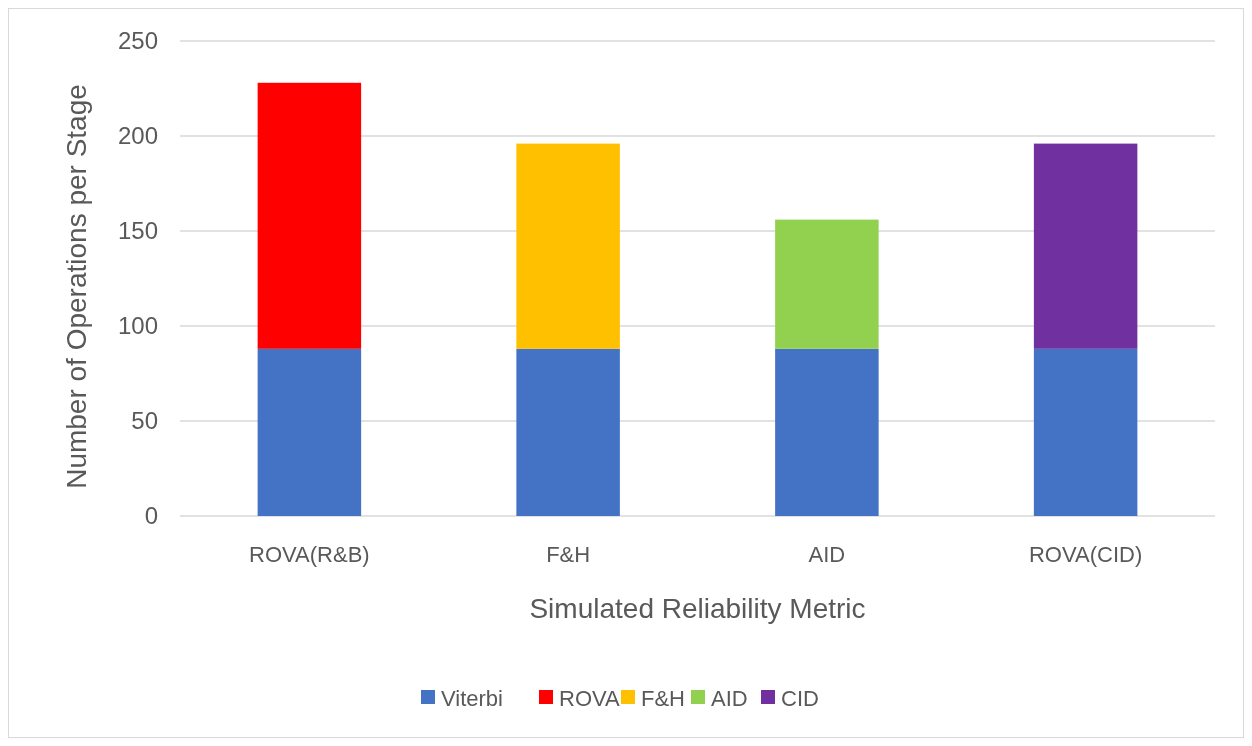 This screenshot has width=1252, height=746. Describe the element at coordinates (697, 608) in the screenshot. I see `x-axis-title: Simulated Reliability Metric` at that location.